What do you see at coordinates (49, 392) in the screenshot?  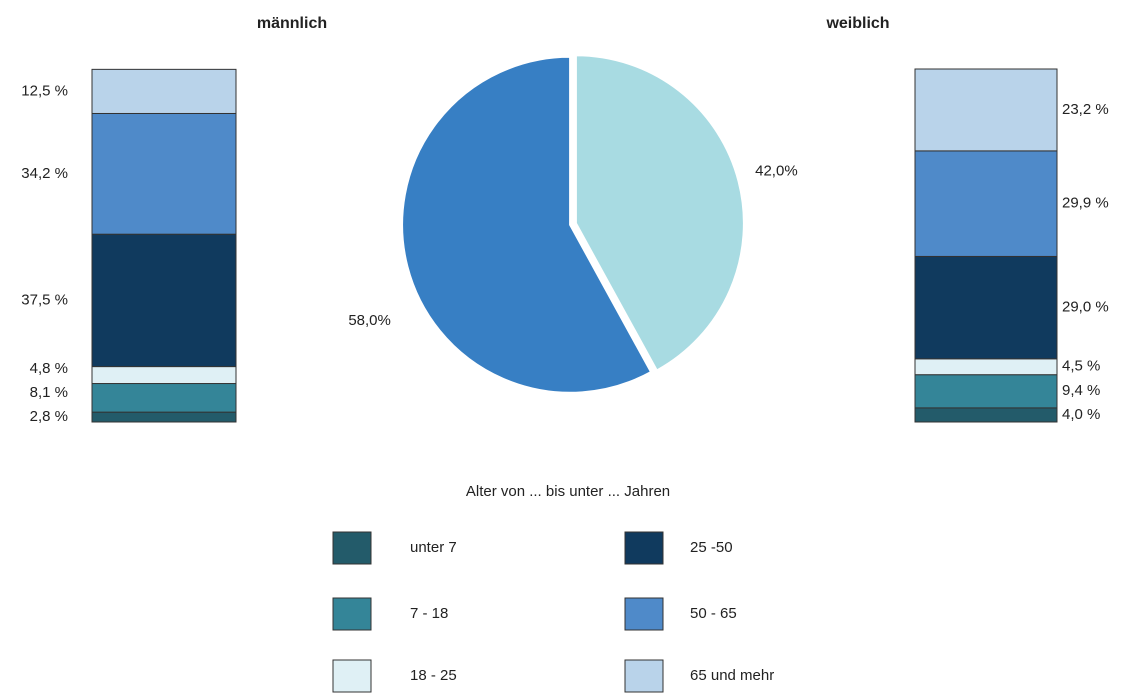 I see `data-label: 8,1 %` at bounding box center [49, 392].